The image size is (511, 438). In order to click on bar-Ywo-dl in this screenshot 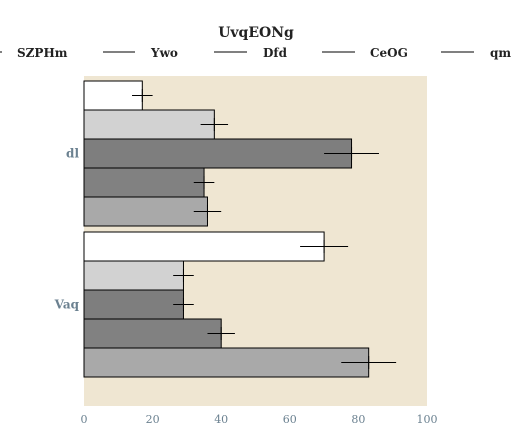, I will do `click(149, 124)`.